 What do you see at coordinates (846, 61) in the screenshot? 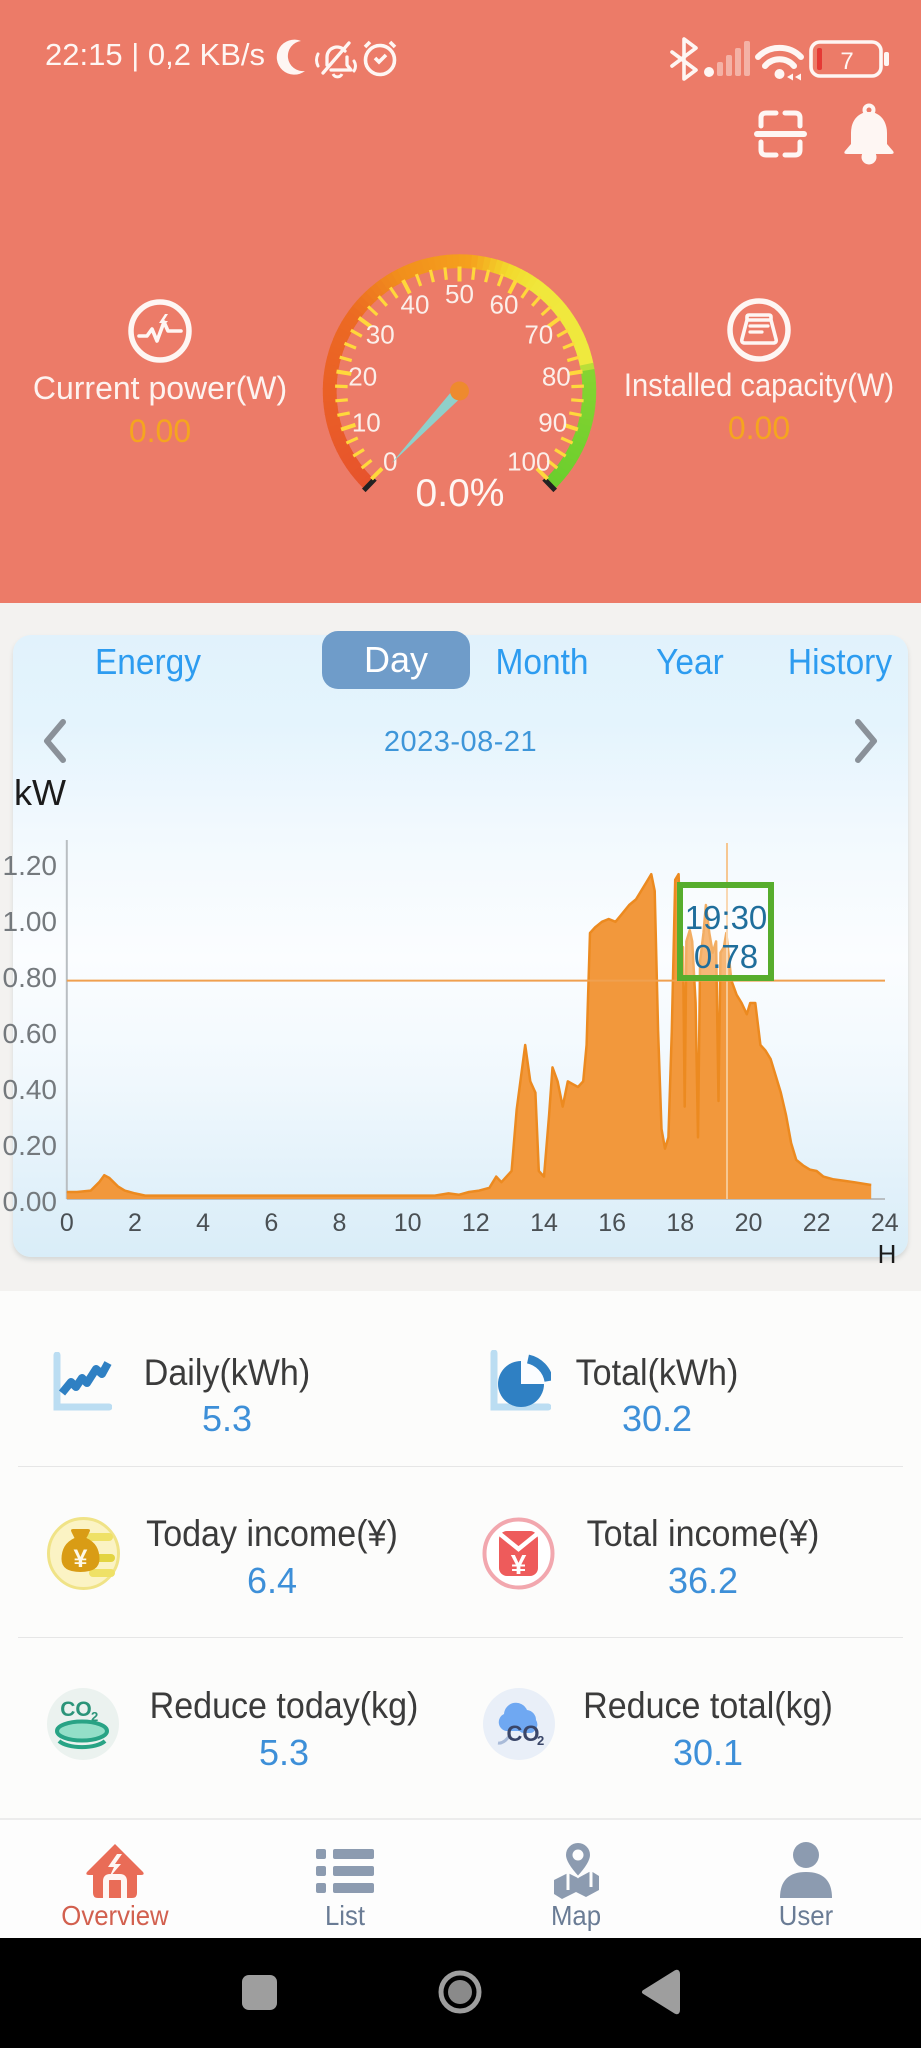
I see `svg-text: 7` at bounding box center [846, 61].